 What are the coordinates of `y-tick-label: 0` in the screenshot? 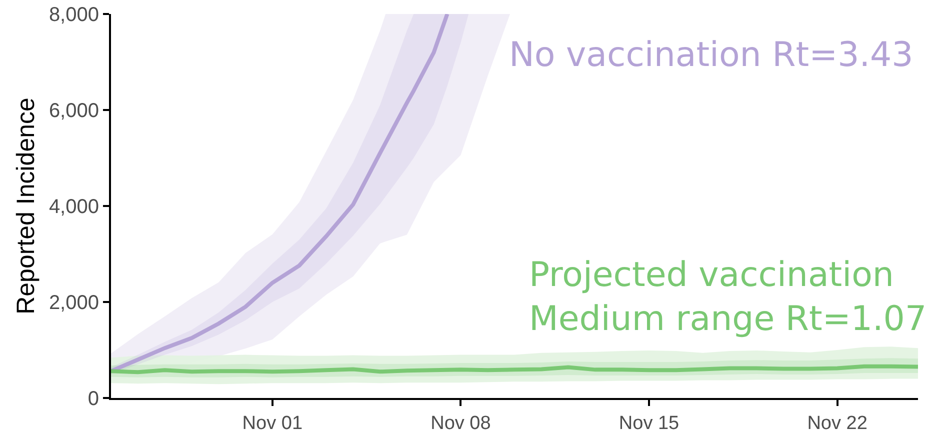 It's located at (93, 399).